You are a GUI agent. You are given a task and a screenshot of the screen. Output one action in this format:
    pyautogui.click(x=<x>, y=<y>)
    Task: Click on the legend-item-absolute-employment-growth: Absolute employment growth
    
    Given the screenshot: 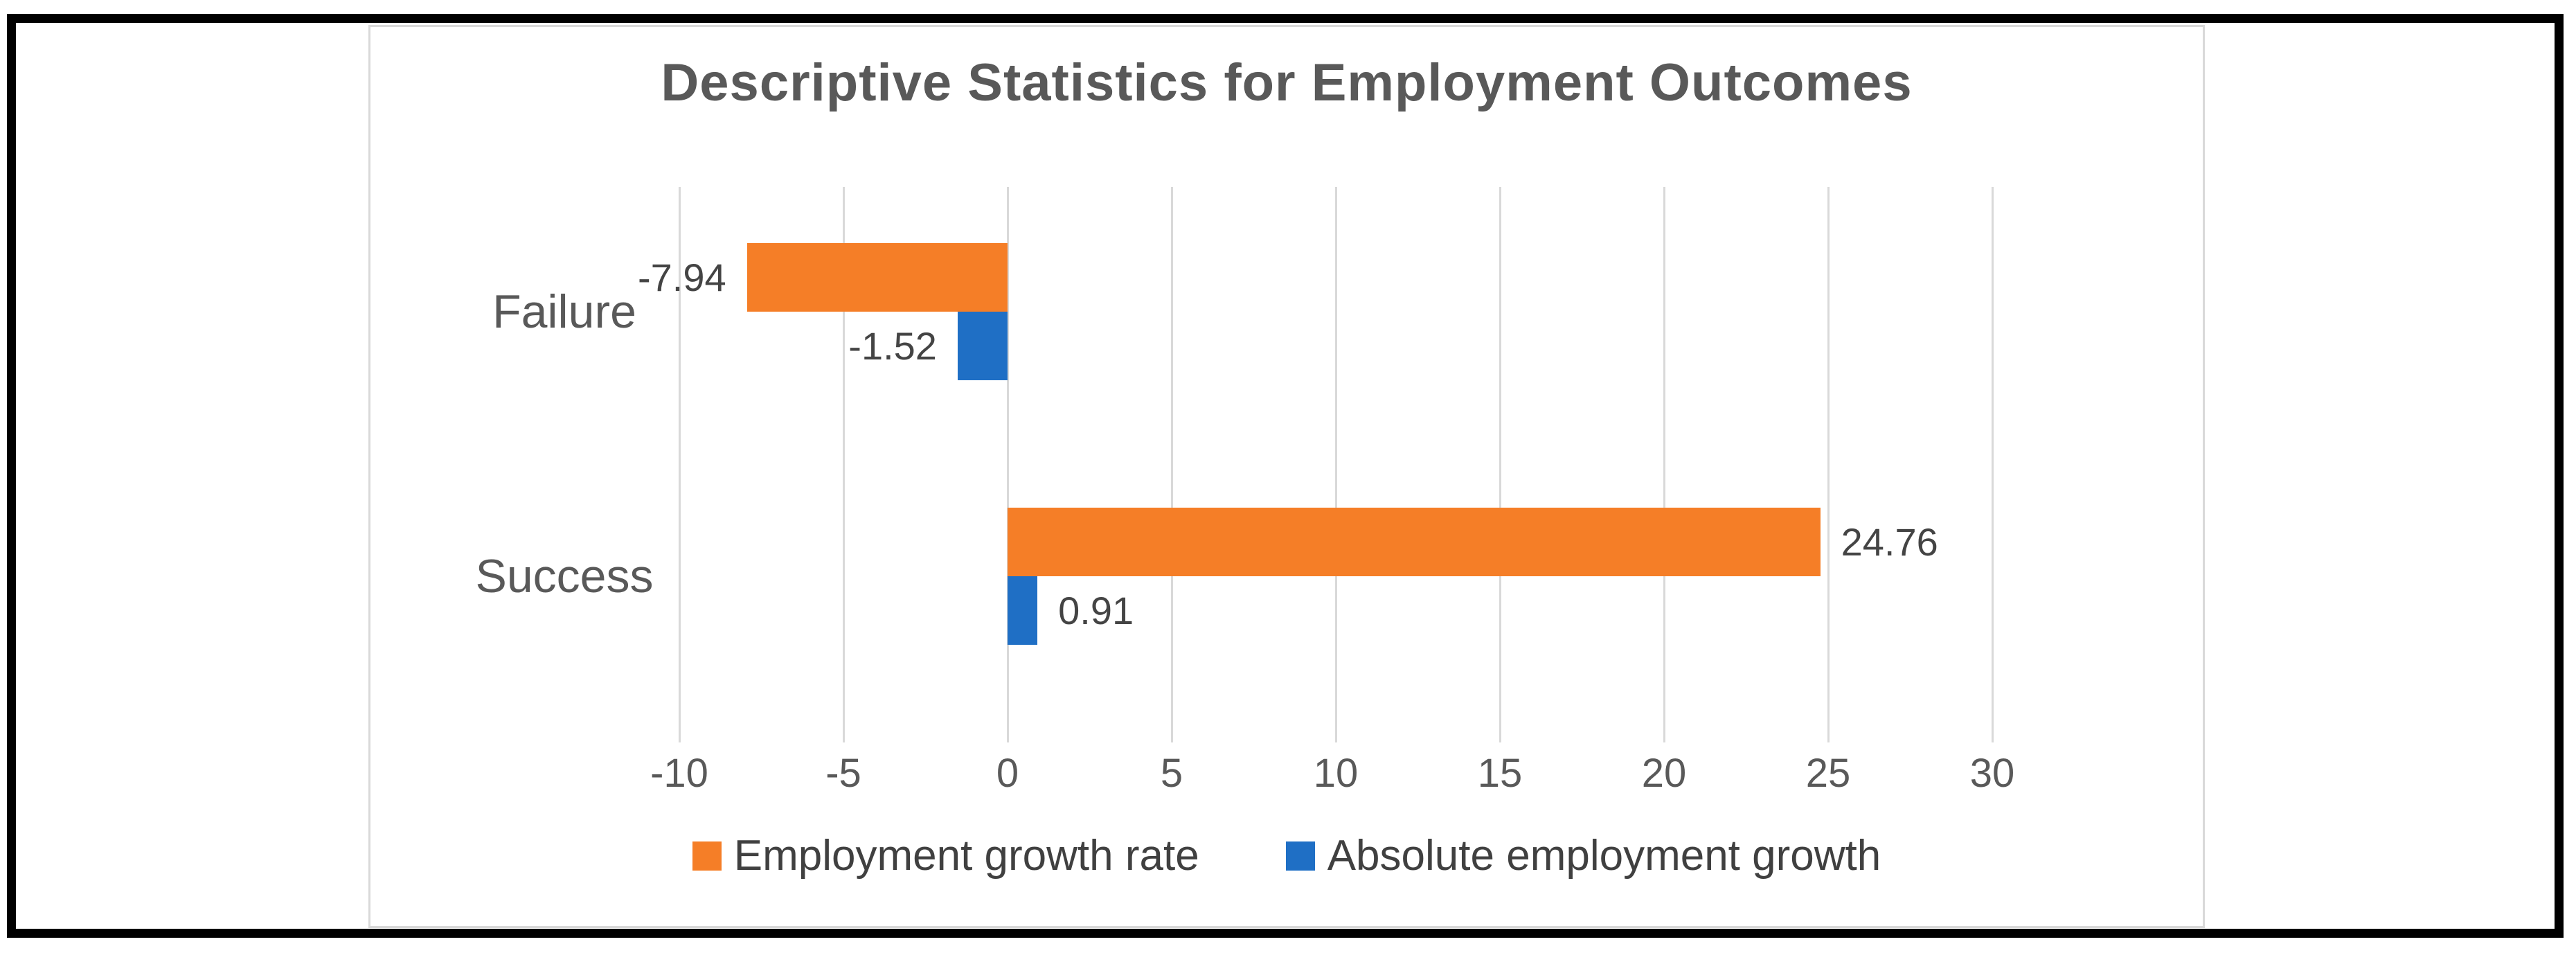 What is the action you would take?
    pyautogui.click(x=1583, y=855)
    